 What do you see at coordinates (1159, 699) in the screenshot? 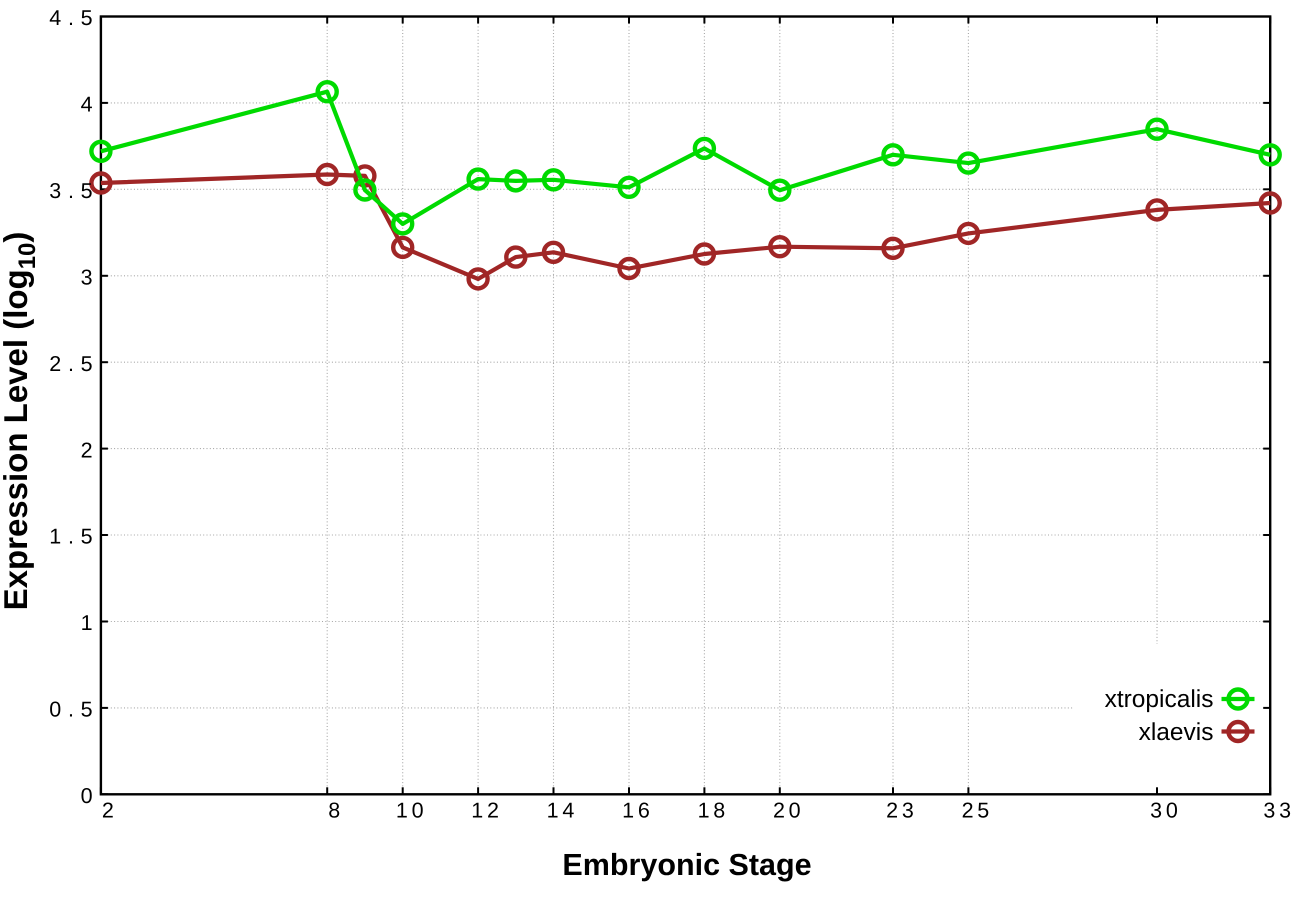
I see `svg-text: xtropicalis` at bounding box center [1159, 699].